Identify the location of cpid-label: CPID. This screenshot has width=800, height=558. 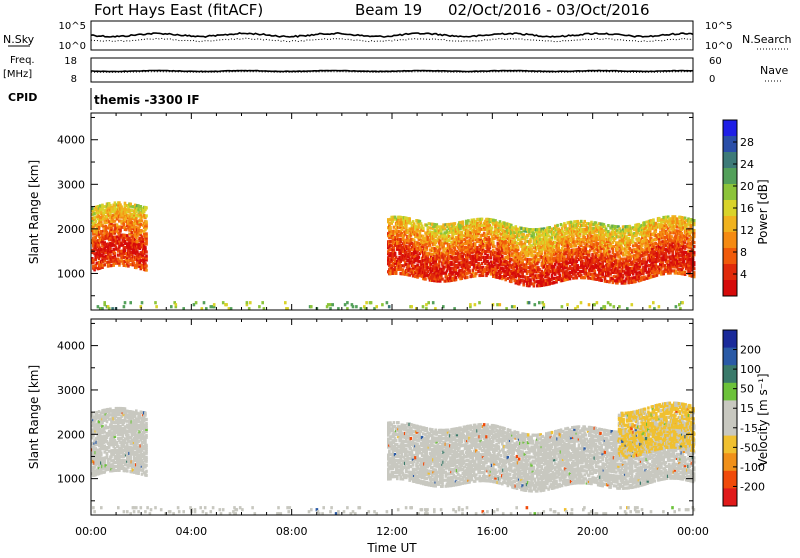
(22, 97).